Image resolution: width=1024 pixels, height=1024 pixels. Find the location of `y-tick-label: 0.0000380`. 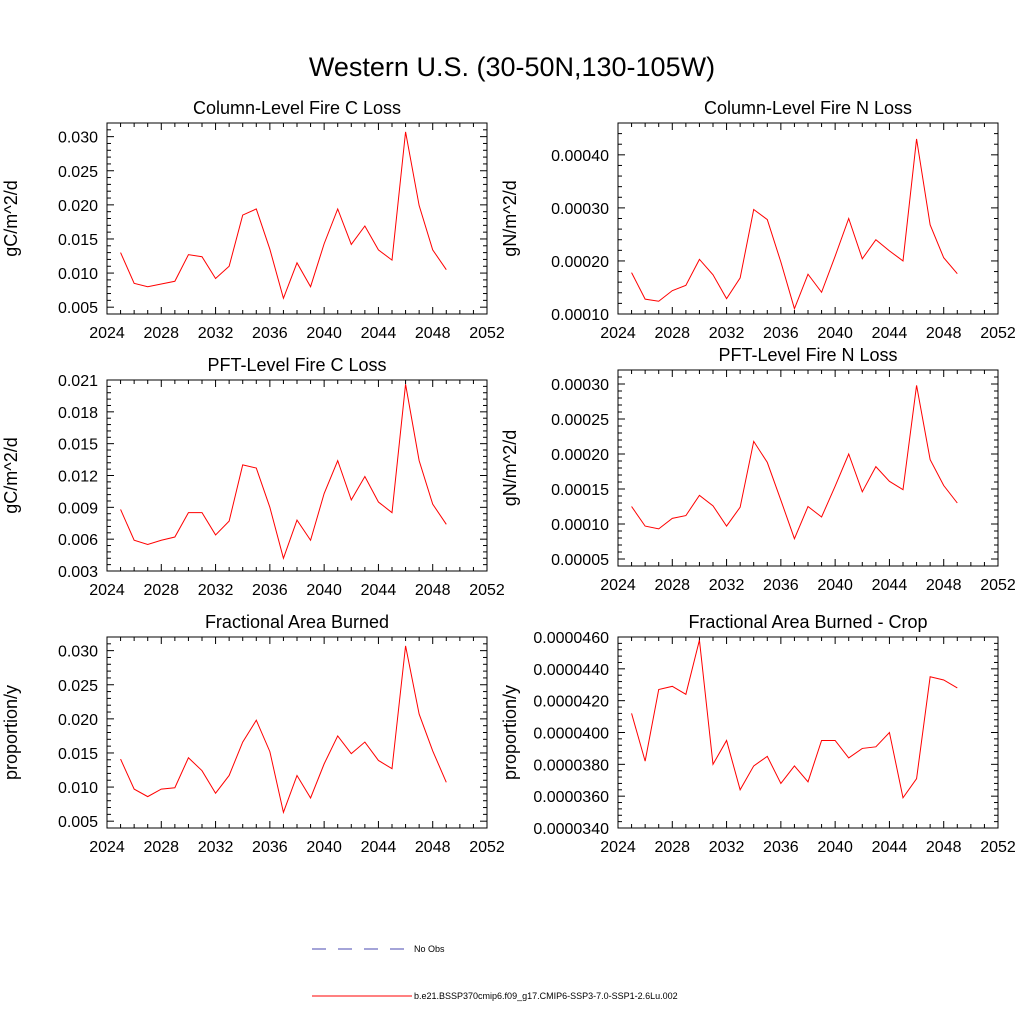

y-tick-label: 0.0000380 is located at coordinates (571, 765).